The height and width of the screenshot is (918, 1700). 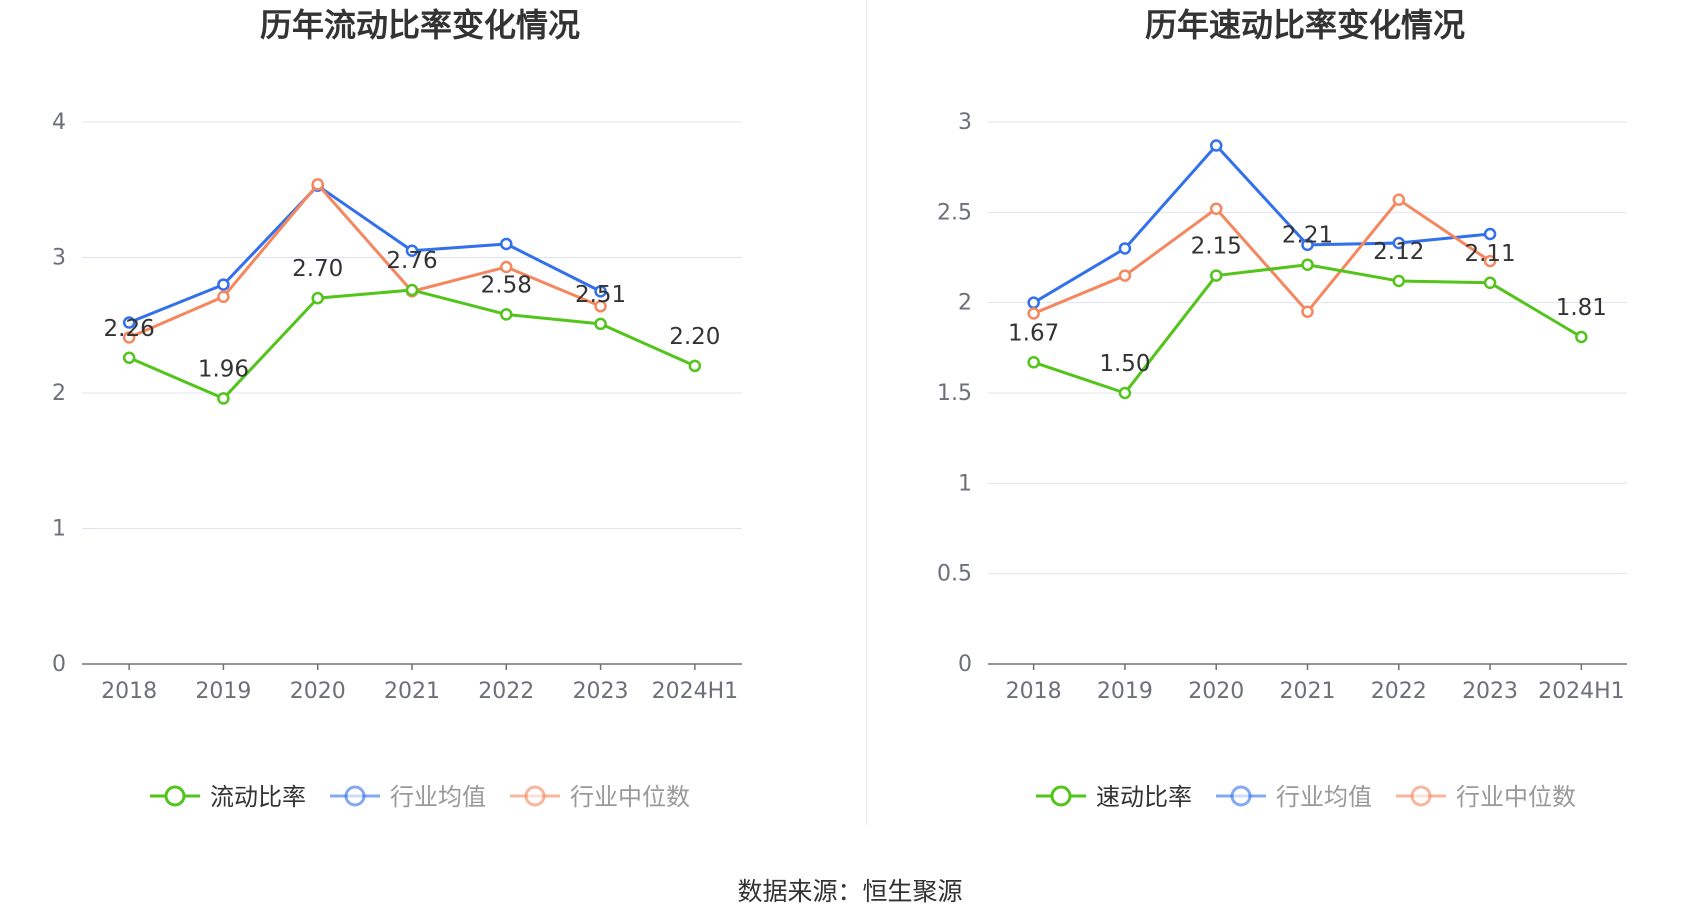 What do you see at coordinates (954, 574) in the screenshot?
I see `y-tick-label: 0.5` at bounding box center [954, 574].